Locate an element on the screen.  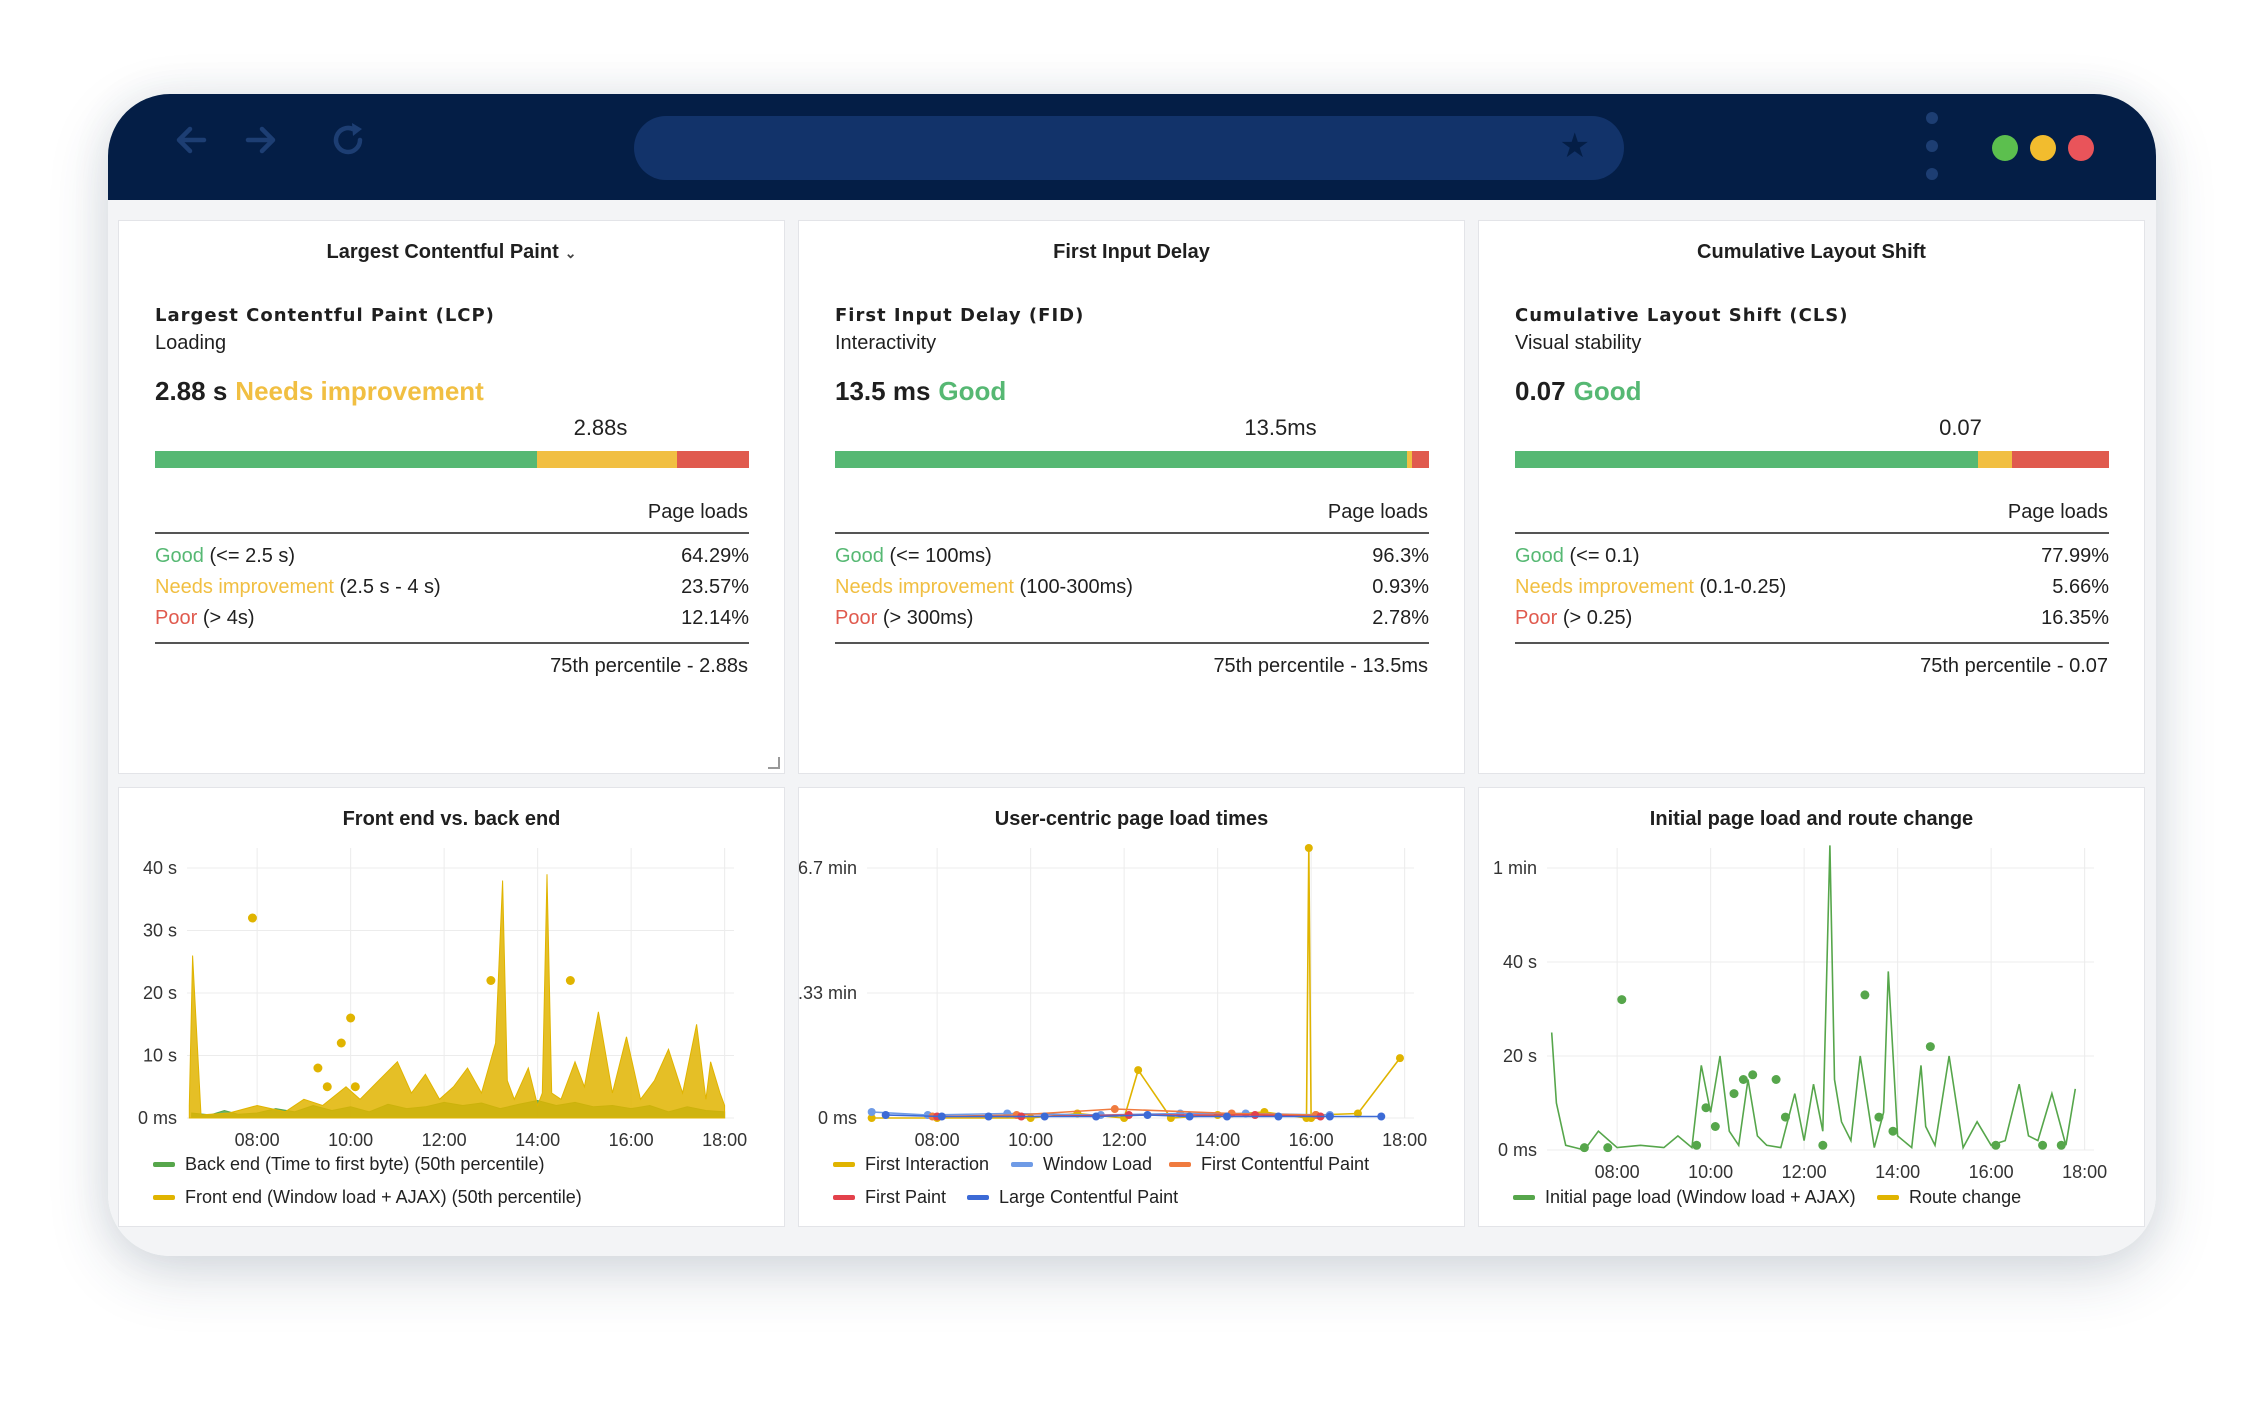
x-tick-label: 18:00 is located at coordinates (724, 1140).